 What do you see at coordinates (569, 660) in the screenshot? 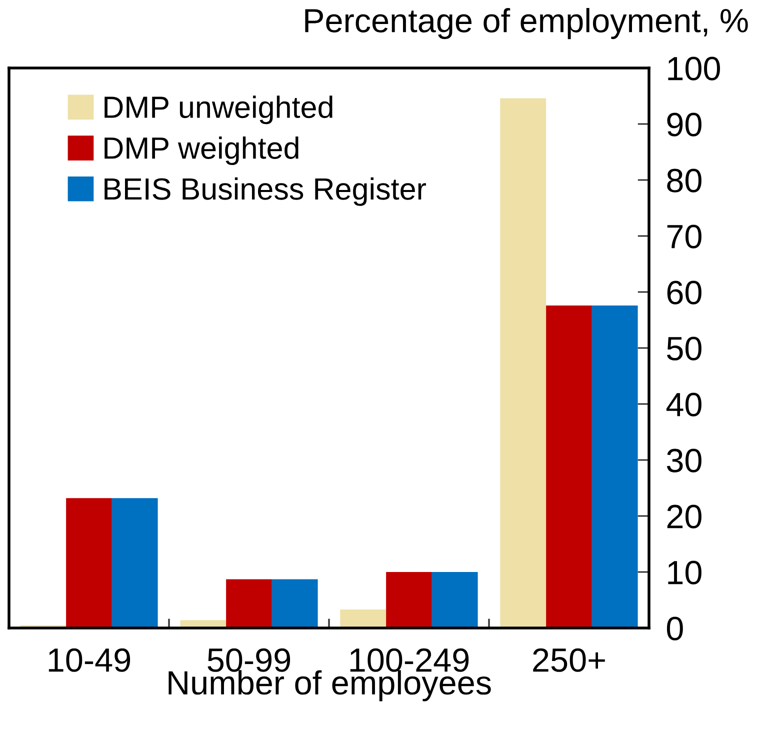
I see `x-tick-label: 250+` at bounding box center [569, 660].